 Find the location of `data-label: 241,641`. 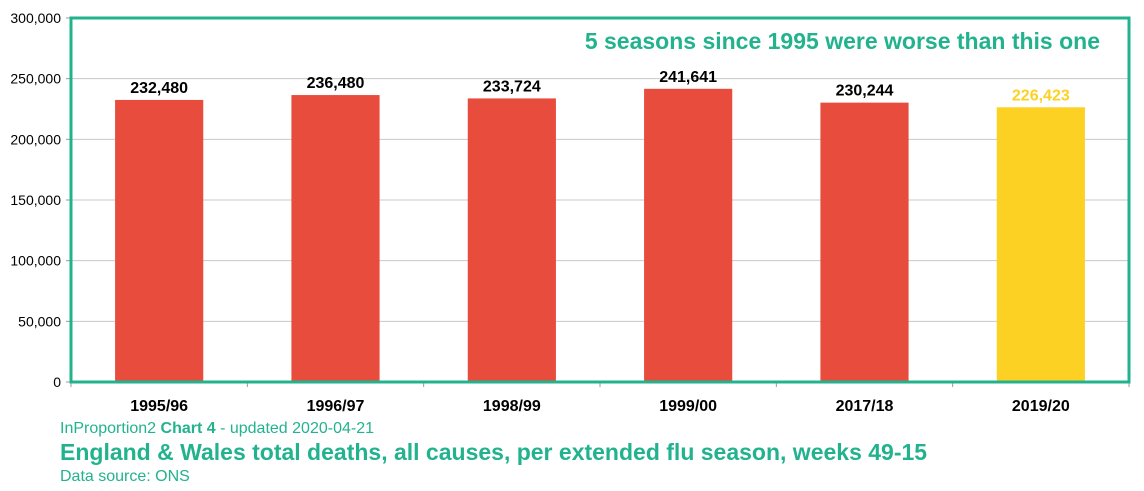

data-label: 241,641 is located at coordinates (688, 77).